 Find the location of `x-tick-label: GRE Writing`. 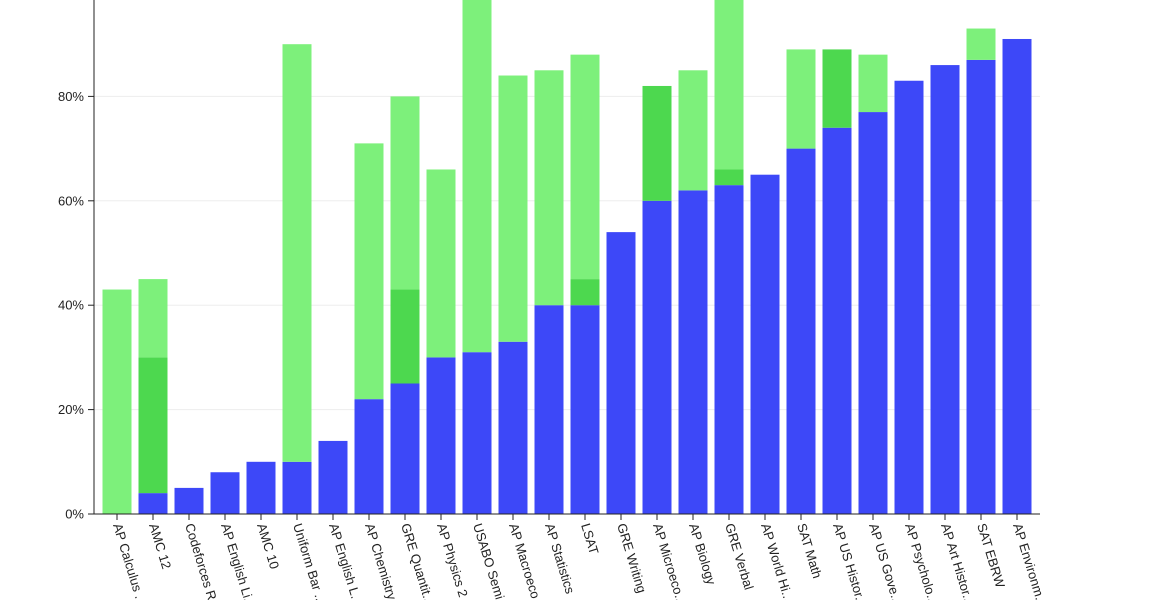

x-tick-label: GRE Writing is located at coordinates (631, 557).